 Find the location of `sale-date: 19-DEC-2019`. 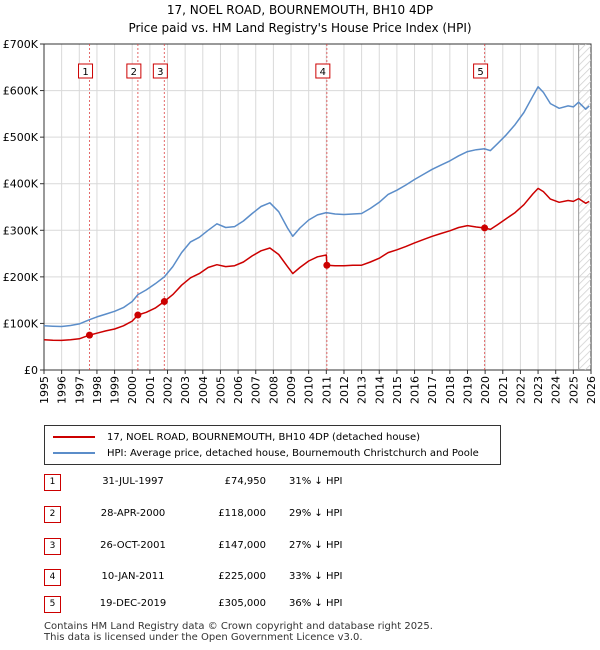

sale-date: 19-DEC-2019 is located at coordinates (133, 603).